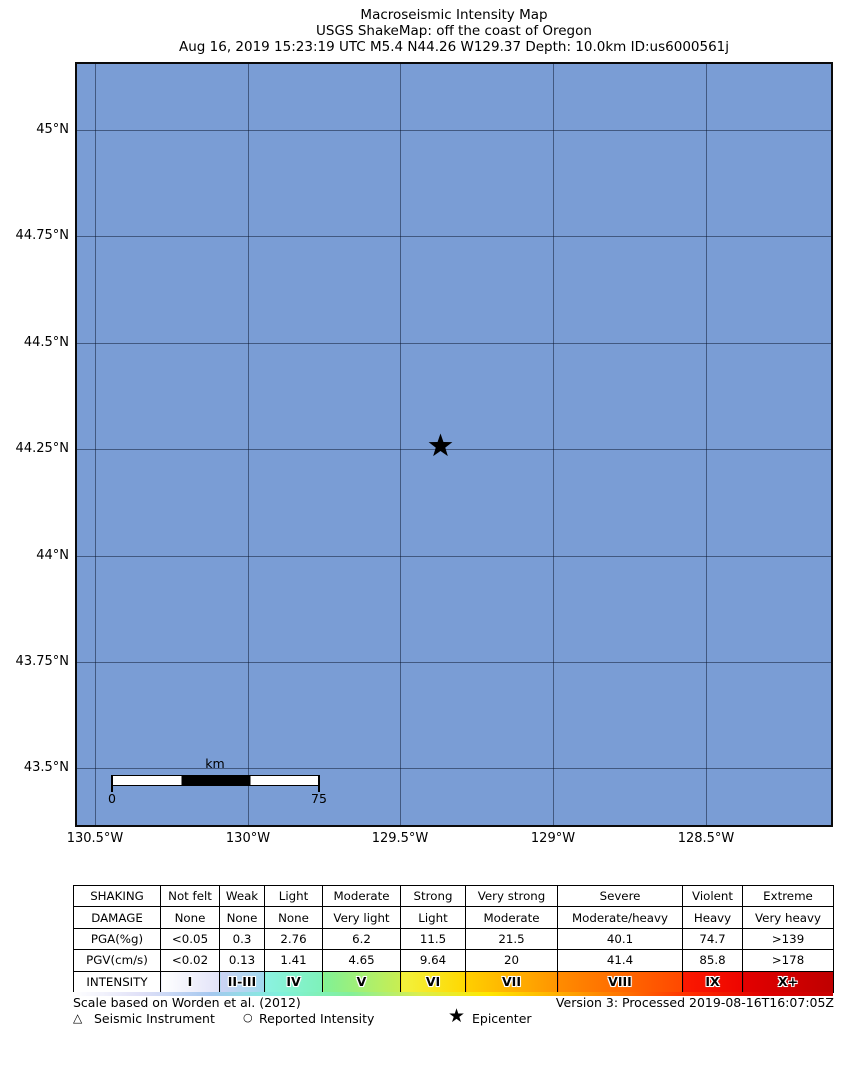 Image resolution: width=854 pixels, height=1068 pixels. I want to click on gridline-lon-130-5w, so click(95, 444).